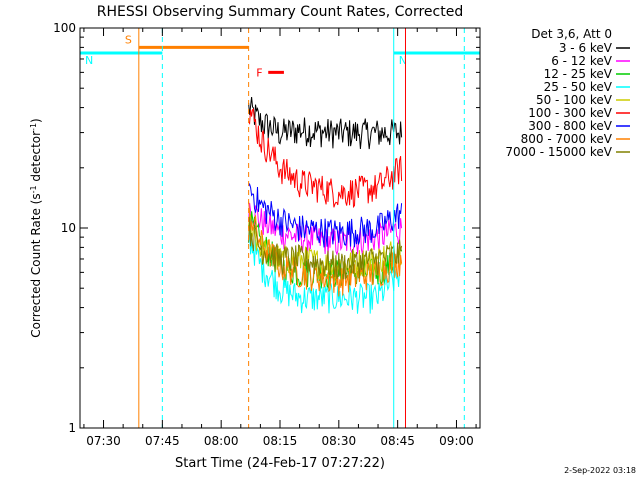 The image size is (640, 480). I want to click on timestamp: 2-Sep-2022 03:18, so click(600, 470).